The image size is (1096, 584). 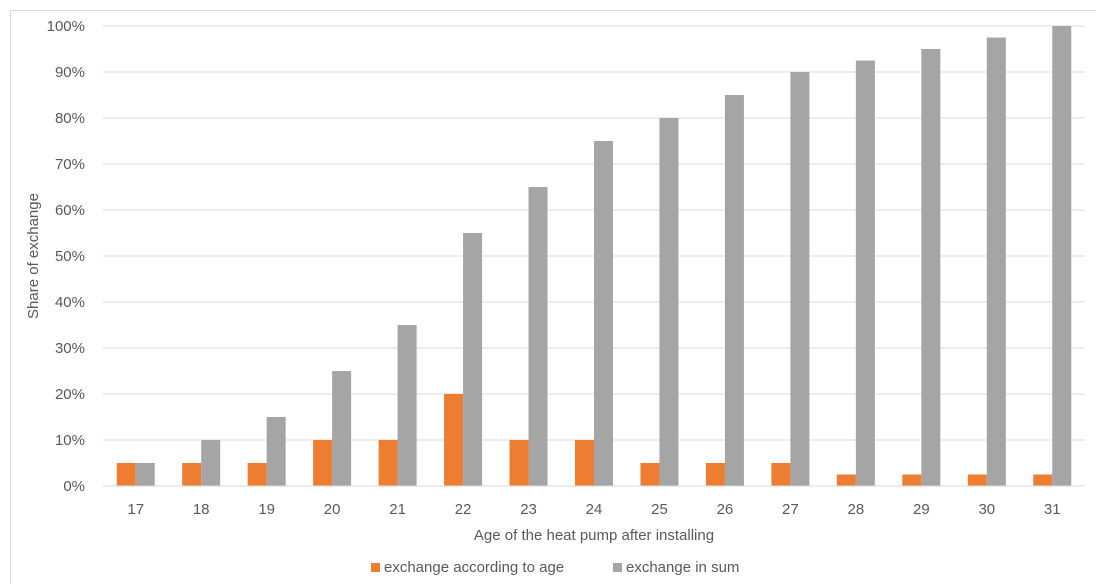 I want to click on y-tick-label: 0%, so click(x=74, y=486).